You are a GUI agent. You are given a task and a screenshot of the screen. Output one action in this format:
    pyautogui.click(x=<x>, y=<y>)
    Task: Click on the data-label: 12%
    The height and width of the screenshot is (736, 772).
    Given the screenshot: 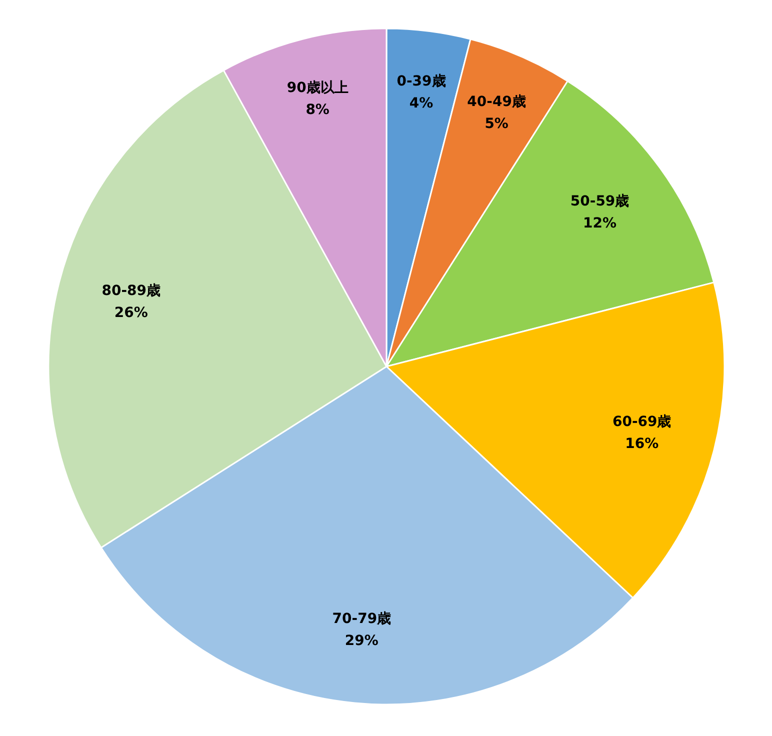 What is the action you would take?
    pyautogui.click(x=600, y=224)
    